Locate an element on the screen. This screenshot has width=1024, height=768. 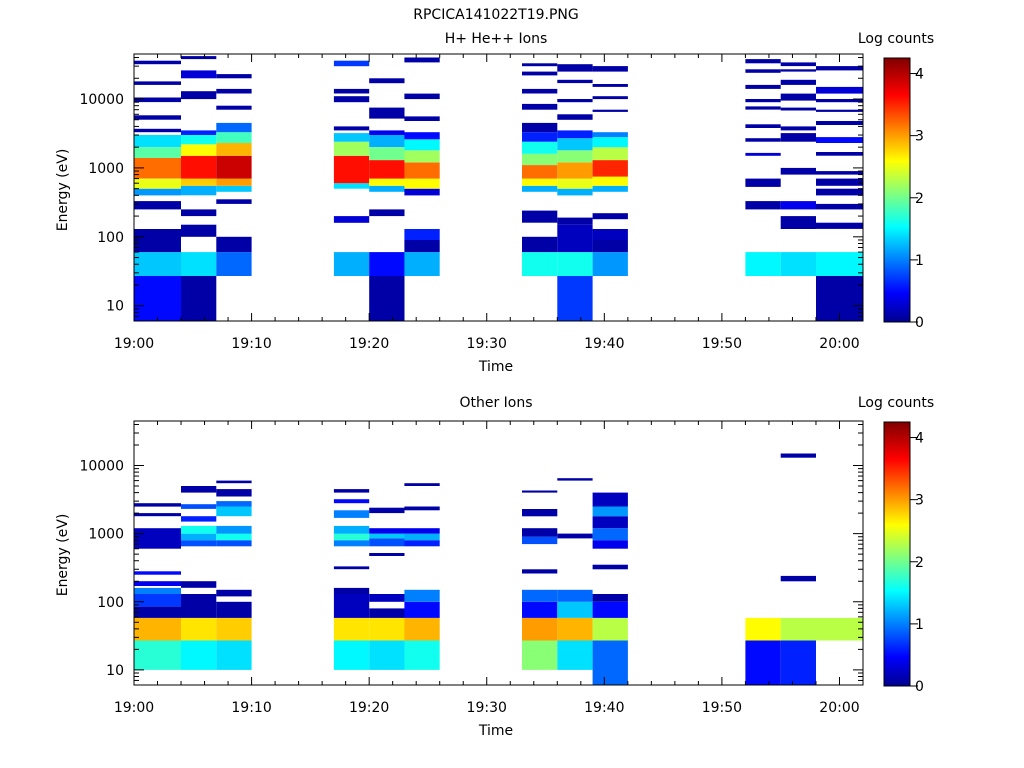
panel-title: Other Ions is located at coordinates (495, 403).